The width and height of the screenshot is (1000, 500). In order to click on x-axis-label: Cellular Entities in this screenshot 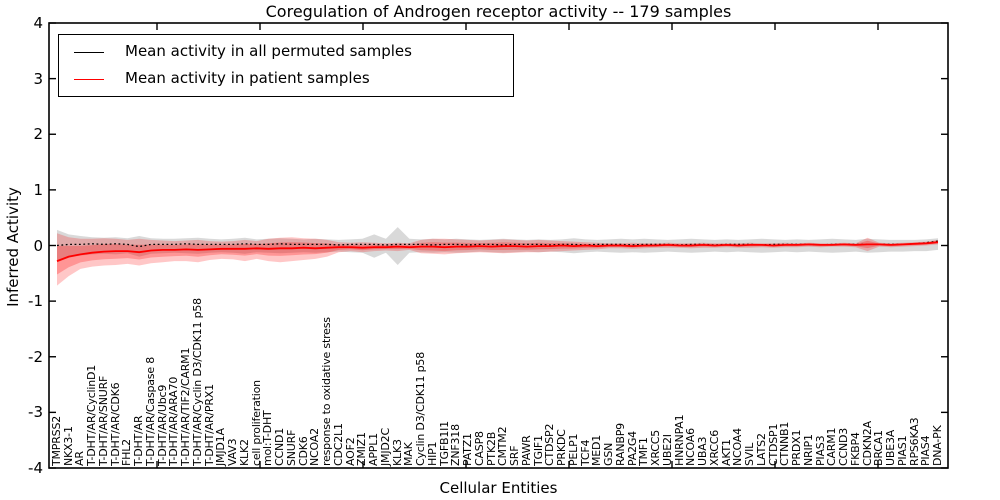, I will do `click(498, 488)`.